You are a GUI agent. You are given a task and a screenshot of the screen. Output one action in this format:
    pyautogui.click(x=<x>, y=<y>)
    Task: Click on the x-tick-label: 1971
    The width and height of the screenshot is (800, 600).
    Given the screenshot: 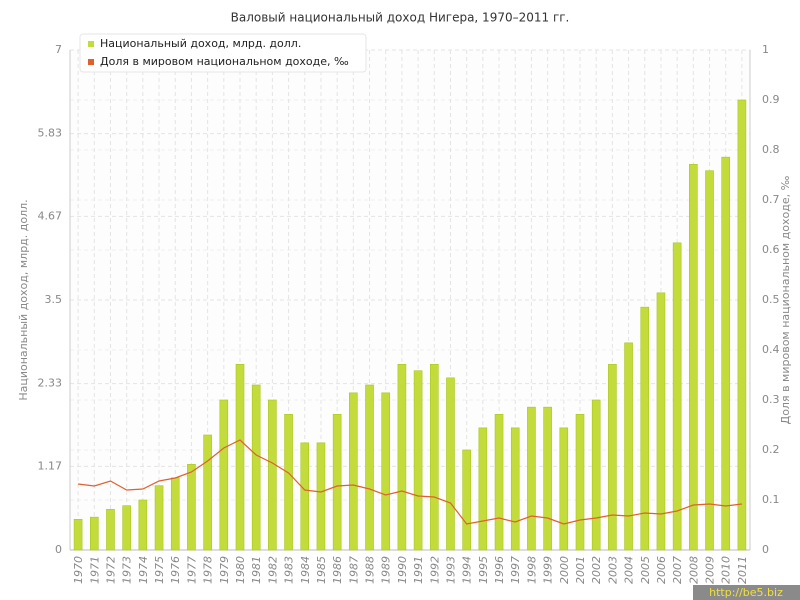 What is the action you would take?
    pyautogui.click(x=94, y=570)
    